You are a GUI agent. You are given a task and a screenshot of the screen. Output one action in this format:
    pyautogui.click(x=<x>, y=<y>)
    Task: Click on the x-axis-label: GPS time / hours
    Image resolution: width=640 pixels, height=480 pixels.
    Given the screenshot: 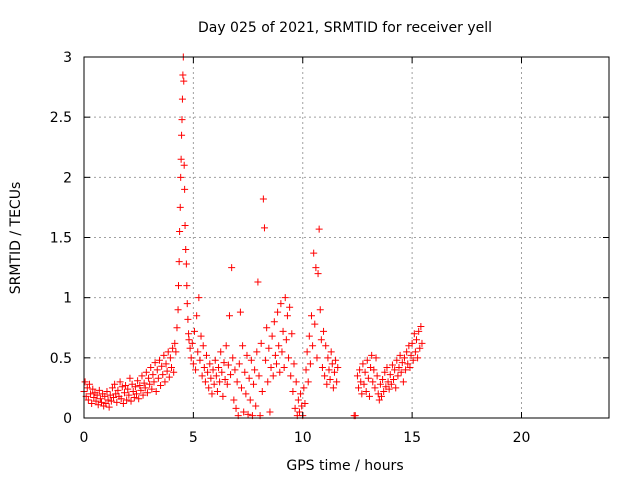 What is the action you would take?
    pyautogui.click(x=344, y=466)
    